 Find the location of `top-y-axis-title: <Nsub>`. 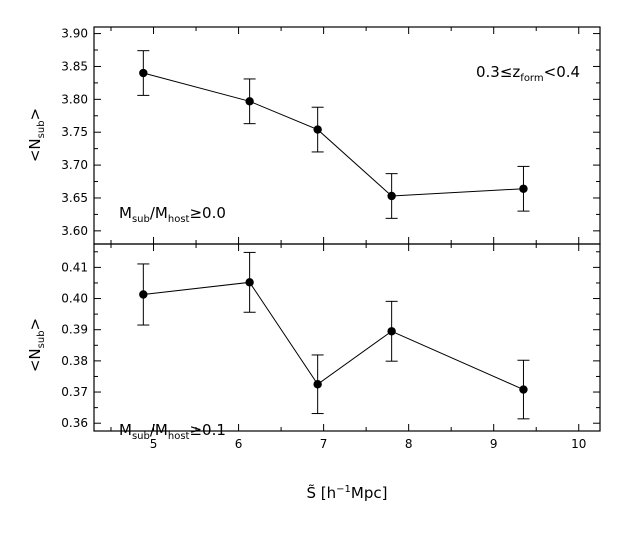

top-y-axis-title: <Nsub> is located at coordinates (36, 135).